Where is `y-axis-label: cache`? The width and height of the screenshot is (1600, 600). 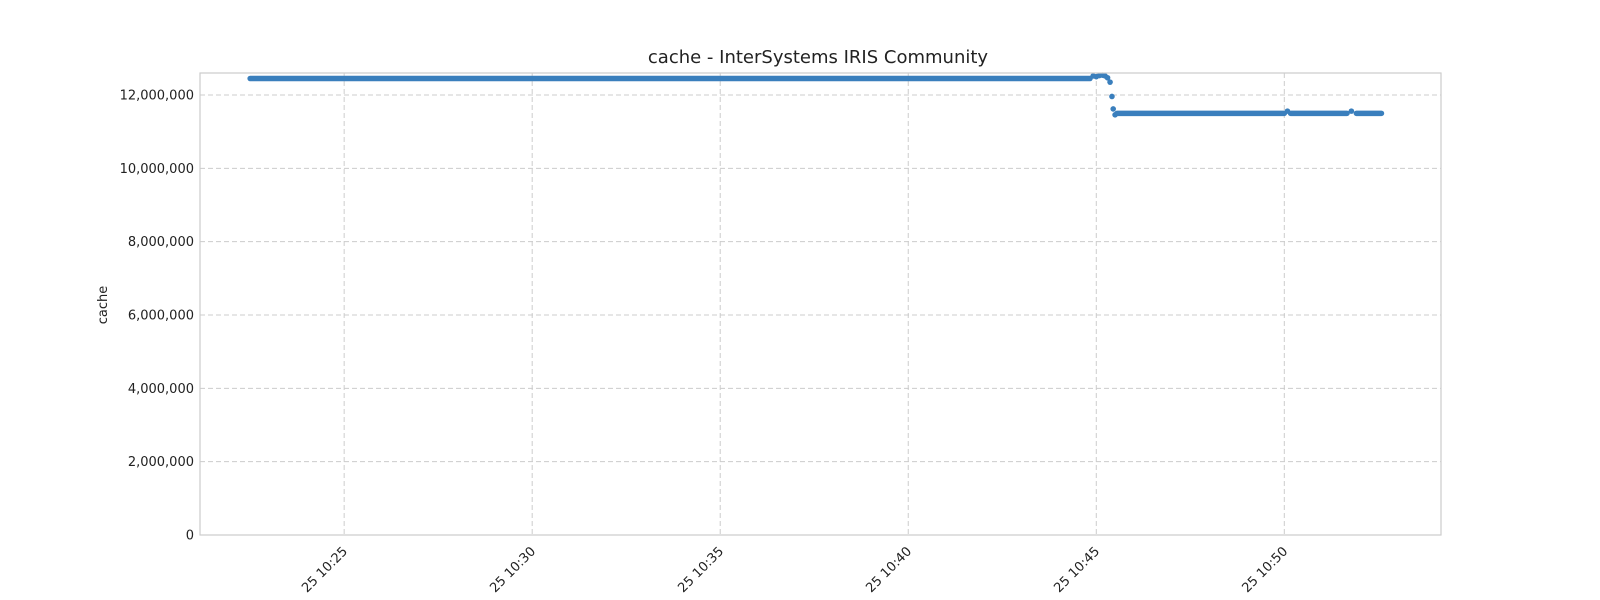
y-axis-label: cache is located at coordinates (103, 305).